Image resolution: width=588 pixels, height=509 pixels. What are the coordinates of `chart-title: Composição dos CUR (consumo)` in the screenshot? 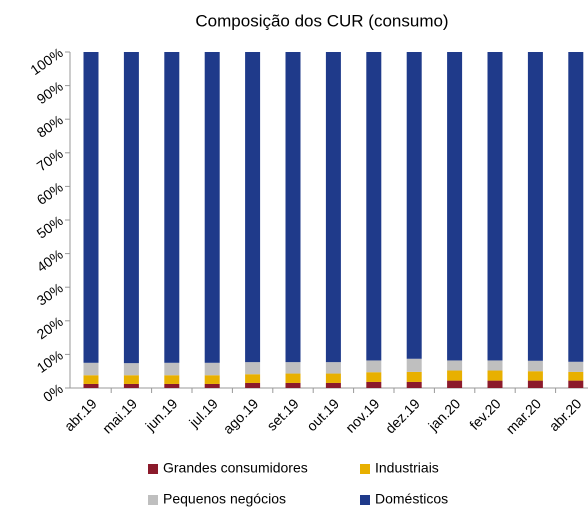 It's located at (321, 20).